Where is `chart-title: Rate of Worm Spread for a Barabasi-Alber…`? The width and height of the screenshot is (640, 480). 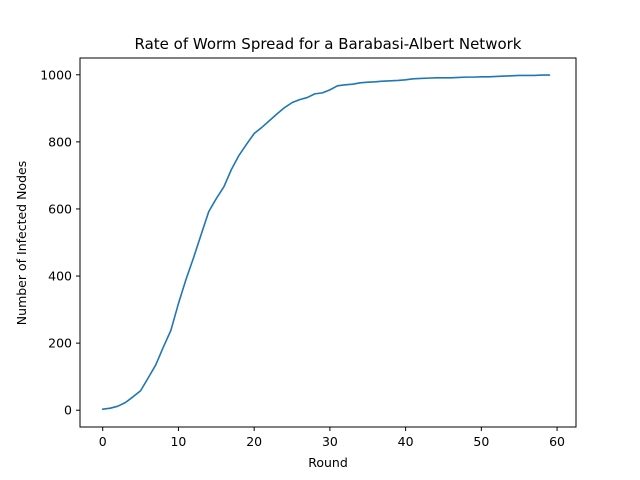 chart-title: Rate of Worm Spread for a Barabasi-Alber… is located at coordinates (328, 44).